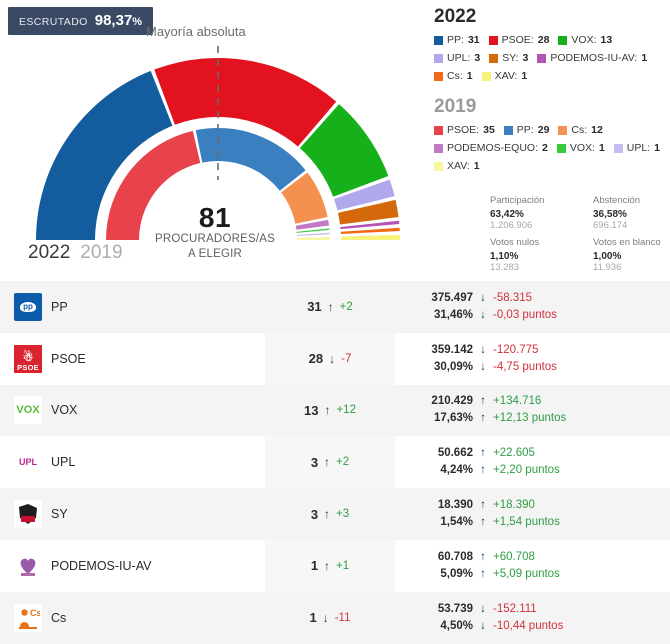 The image size is (670, 644). I want to click on votes-cell: 53.739 ↓ -152.111 4,50% ↓ -10,44 puntos, so click(526, 618).